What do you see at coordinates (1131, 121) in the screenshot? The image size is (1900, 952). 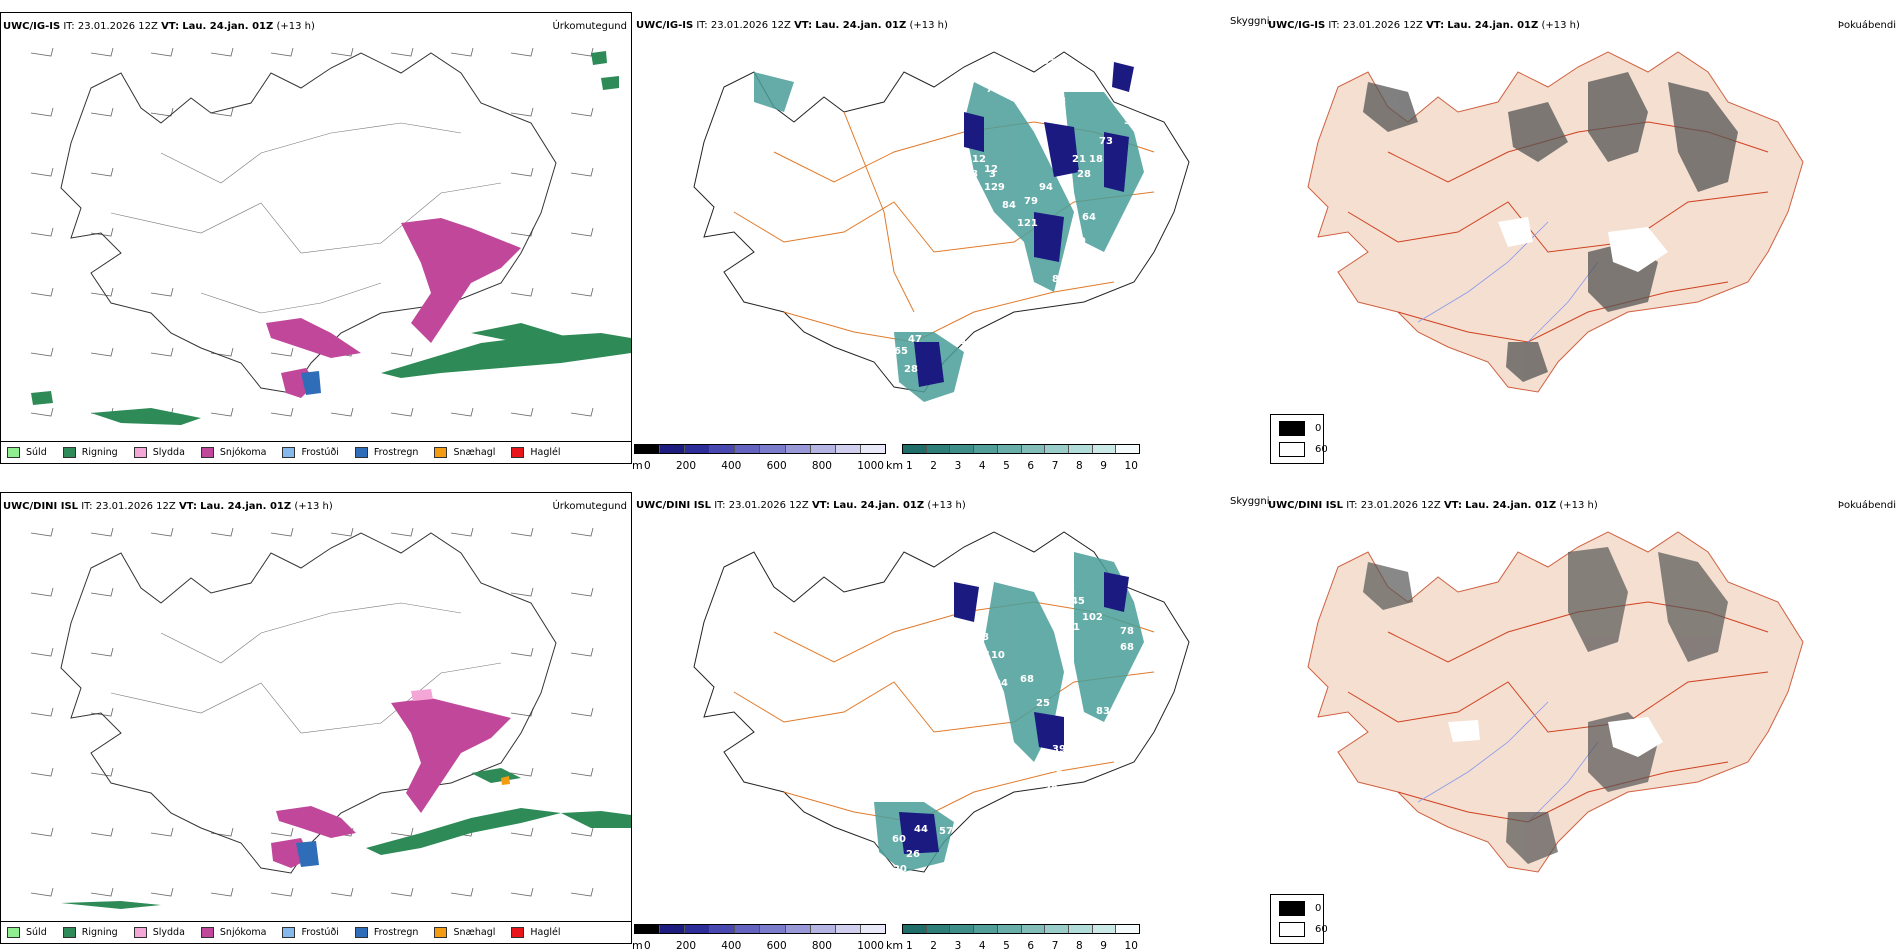 I see `visibility-value-label: 55` at bounding box center [1131, 121].